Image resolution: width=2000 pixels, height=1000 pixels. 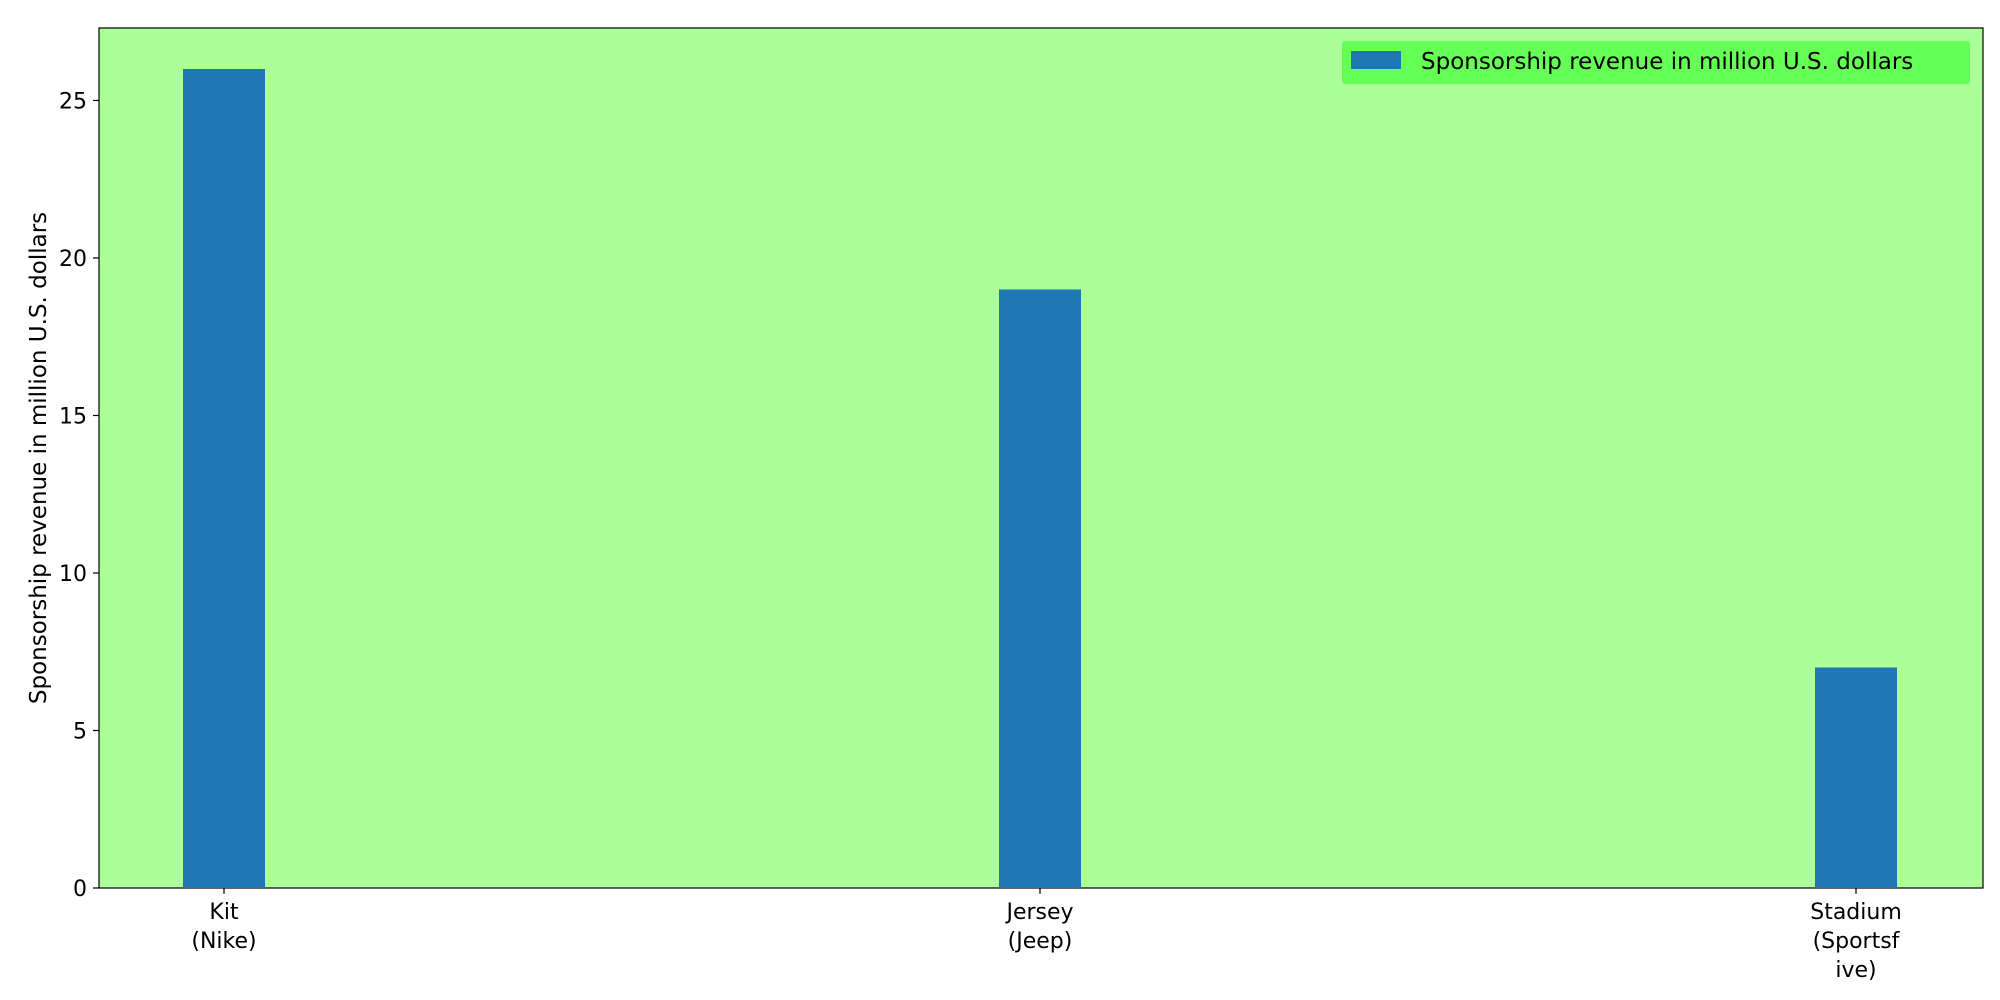 What do you see at coordinates (224, 912) in the screenshot?
I see `x-tick-label-line: Kit` at bounding box center [224, 912].